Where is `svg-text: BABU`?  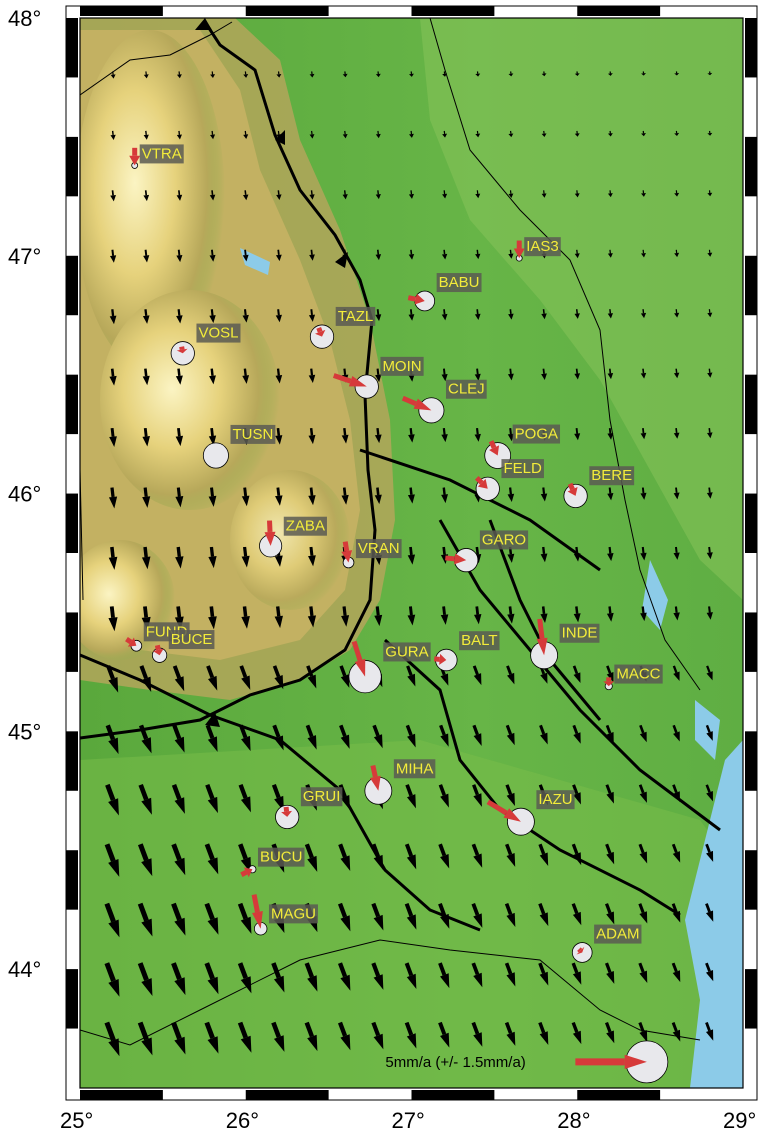
svg-text: BABU is located at coordinates (459, 282).